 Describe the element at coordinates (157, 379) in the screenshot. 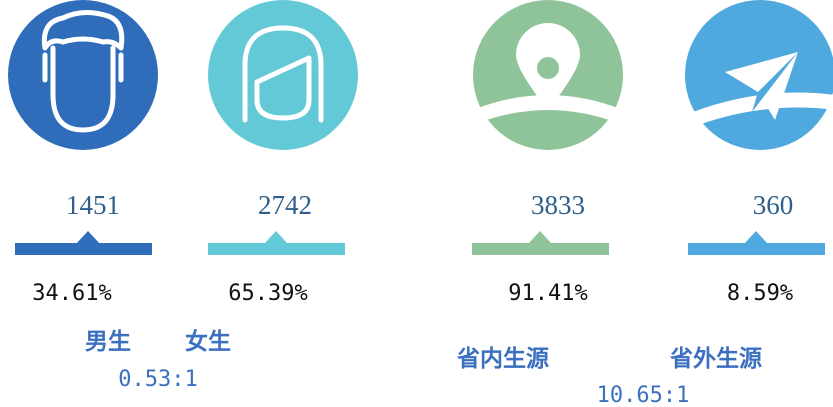

I see `ratio: 0.53:1` at that location.